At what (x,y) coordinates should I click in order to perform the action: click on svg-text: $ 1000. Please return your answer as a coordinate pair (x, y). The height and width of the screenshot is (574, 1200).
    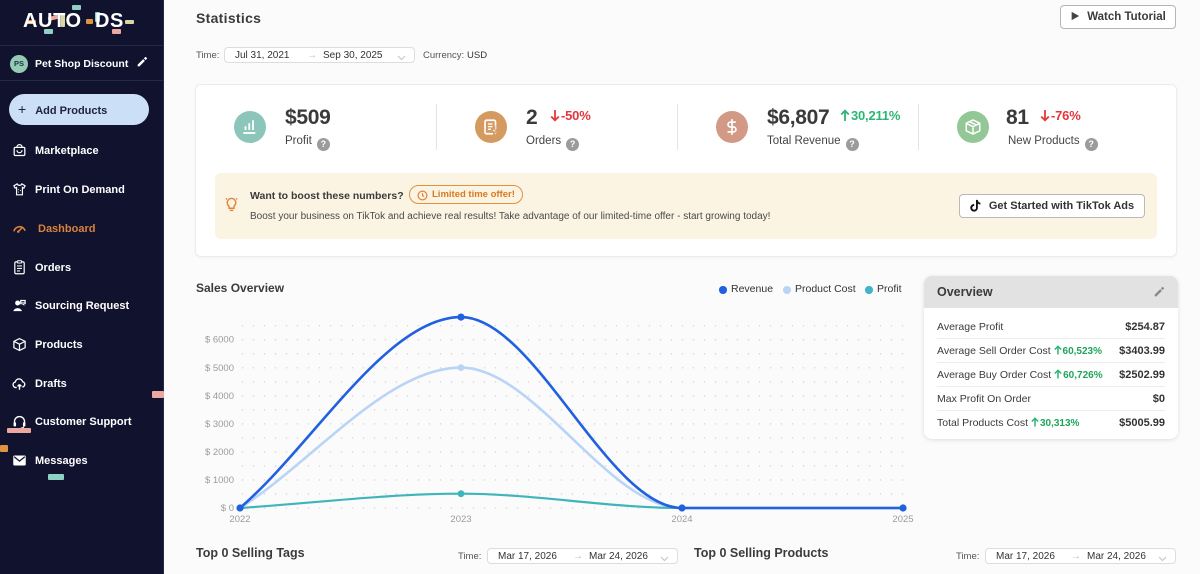
    Looking at the image, I should click on (219, 480).